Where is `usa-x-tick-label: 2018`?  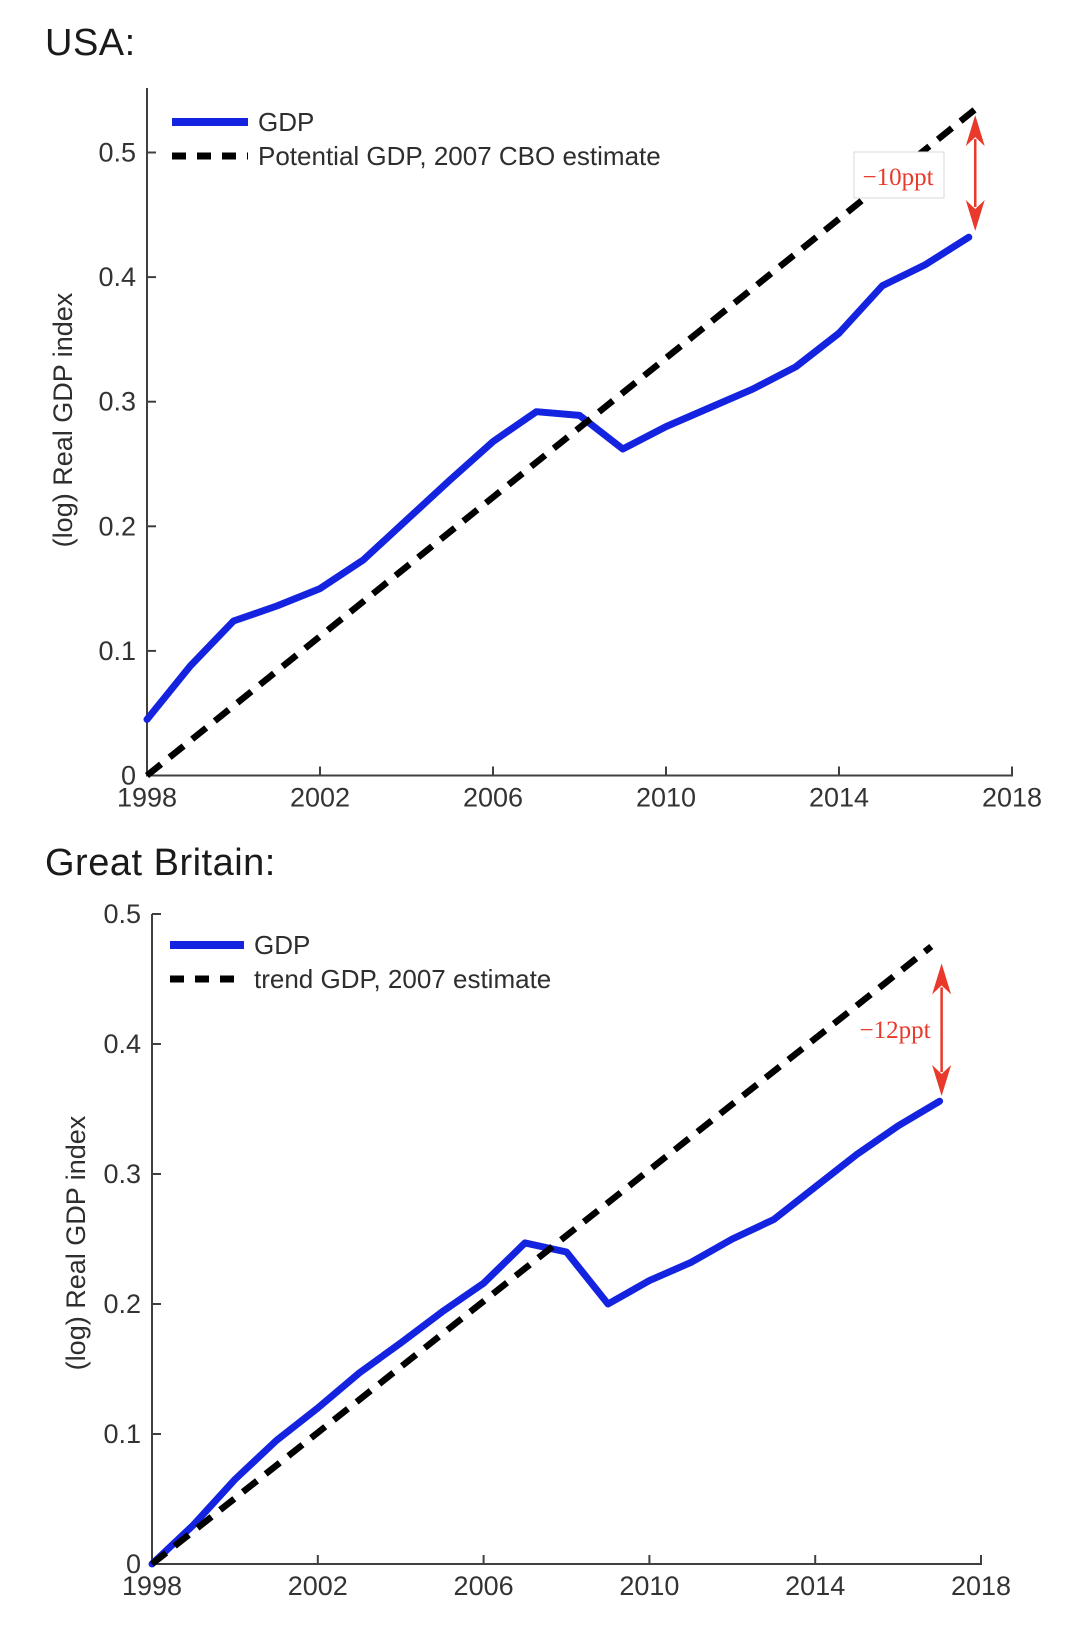 usa-x-tick-label: 2018 is located at coordinates (1012, 798).